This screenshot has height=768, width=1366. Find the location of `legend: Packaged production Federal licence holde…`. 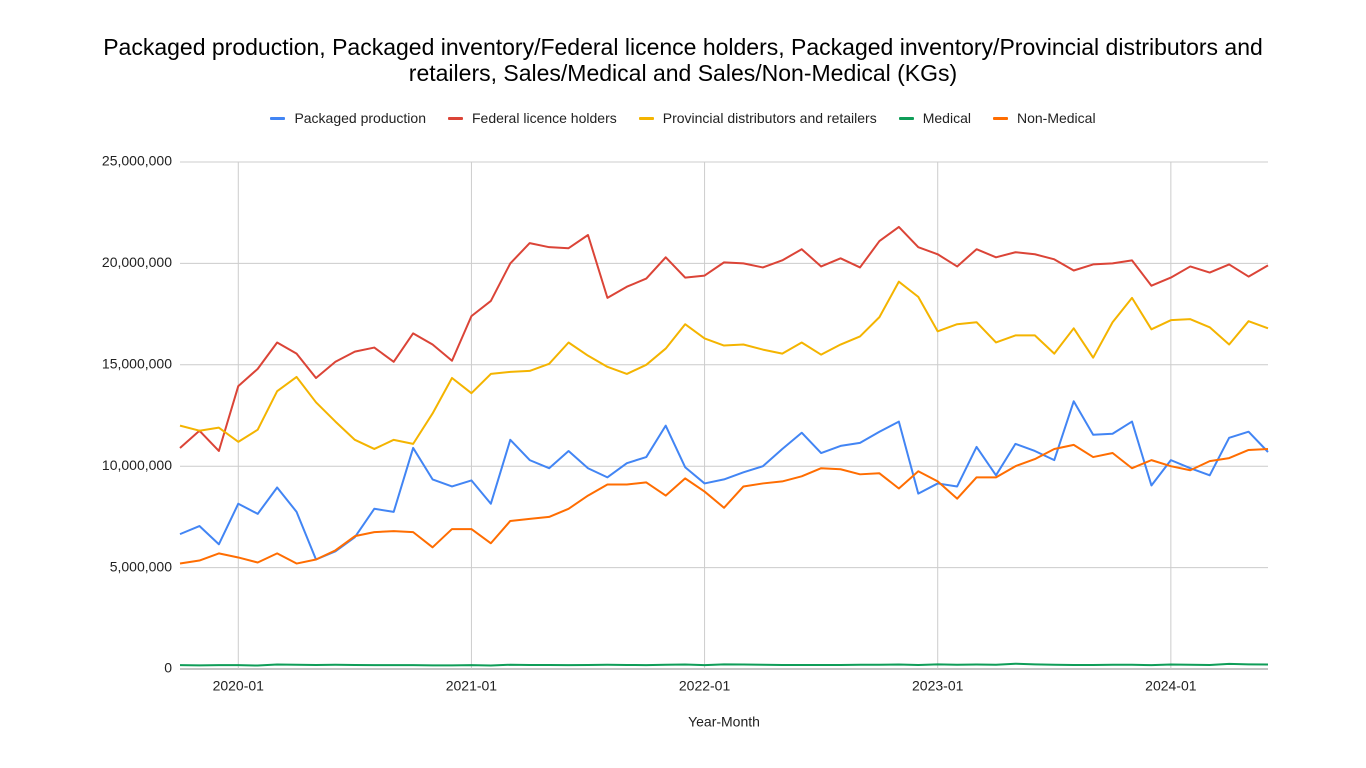

legend: Packaged production Federal licence holde… is located at coordinates (683, 118).